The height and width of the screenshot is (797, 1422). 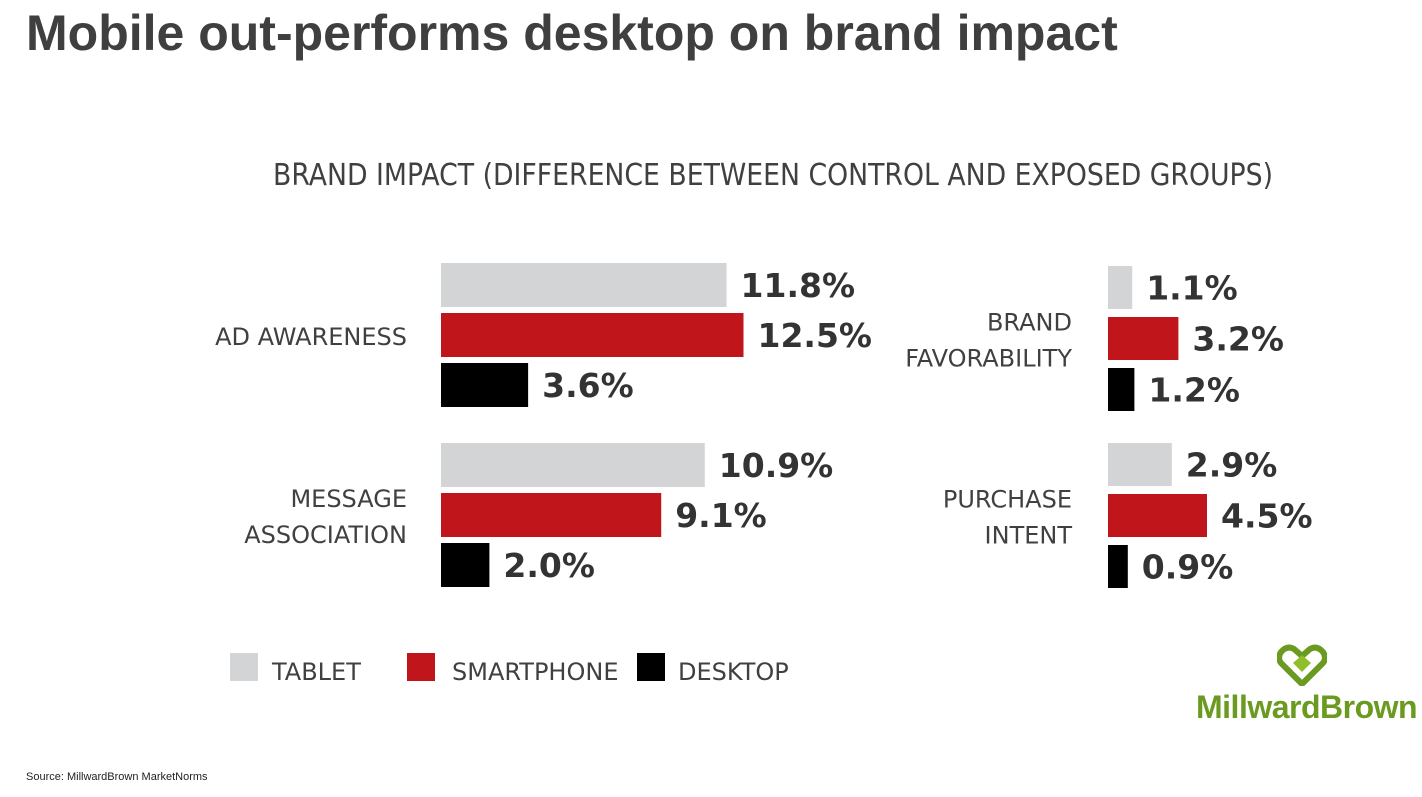 I want to click on legend-swatch-tablet, so click(x=244, y=667).